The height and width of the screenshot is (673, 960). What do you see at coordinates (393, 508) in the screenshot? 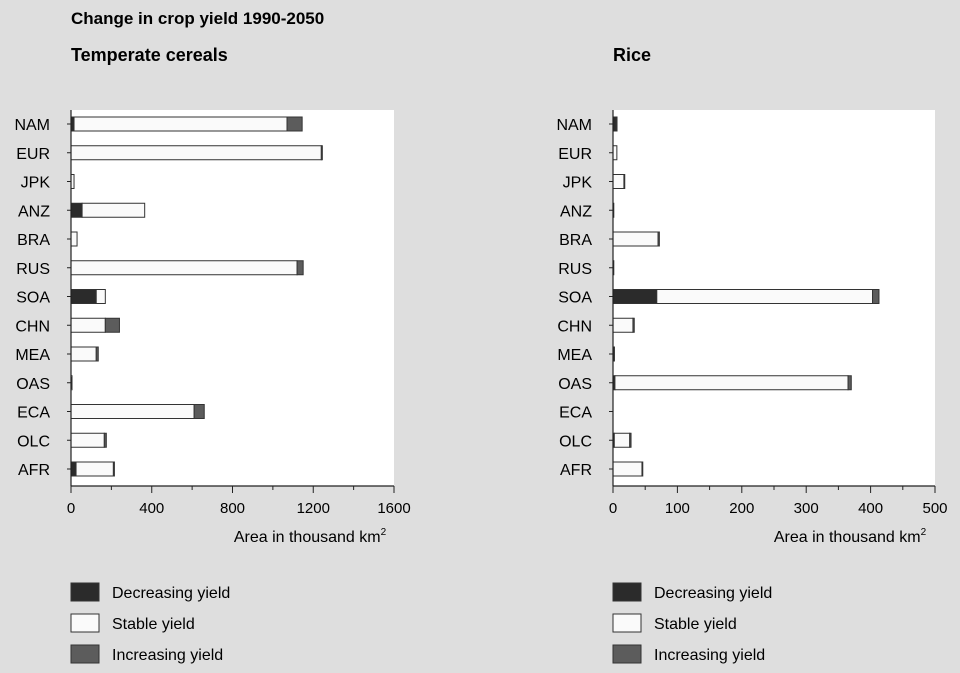
I see `x-tick-label-1600: 1600` at bounding box center [393, 508].